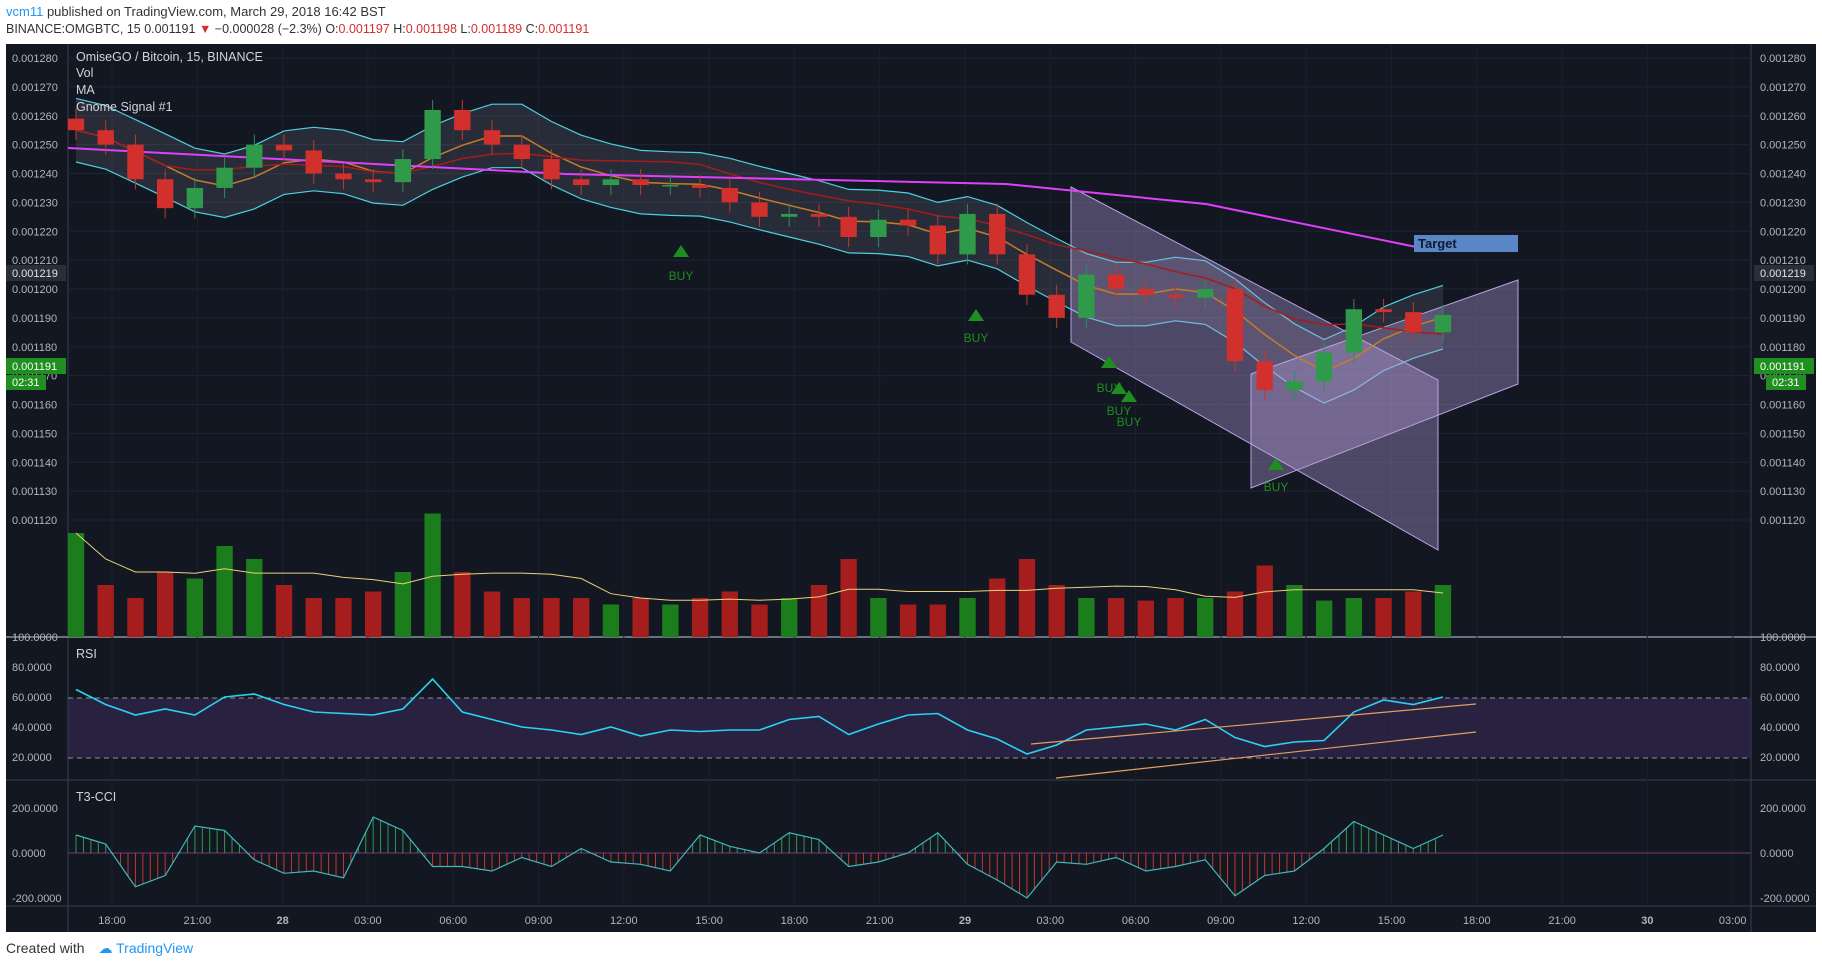  Describe the element at coordinates (1466, 243) in the screenshot. I see `target-box` at that location.